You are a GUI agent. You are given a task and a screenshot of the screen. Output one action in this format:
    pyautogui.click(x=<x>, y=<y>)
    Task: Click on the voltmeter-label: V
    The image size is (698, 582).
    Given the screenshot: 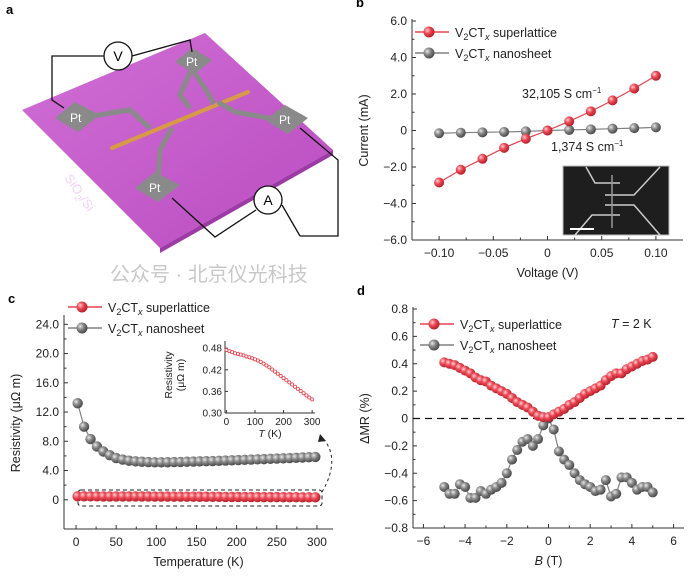 What is the action you would take?
    pyautogui.click(x=118, y=56)
    